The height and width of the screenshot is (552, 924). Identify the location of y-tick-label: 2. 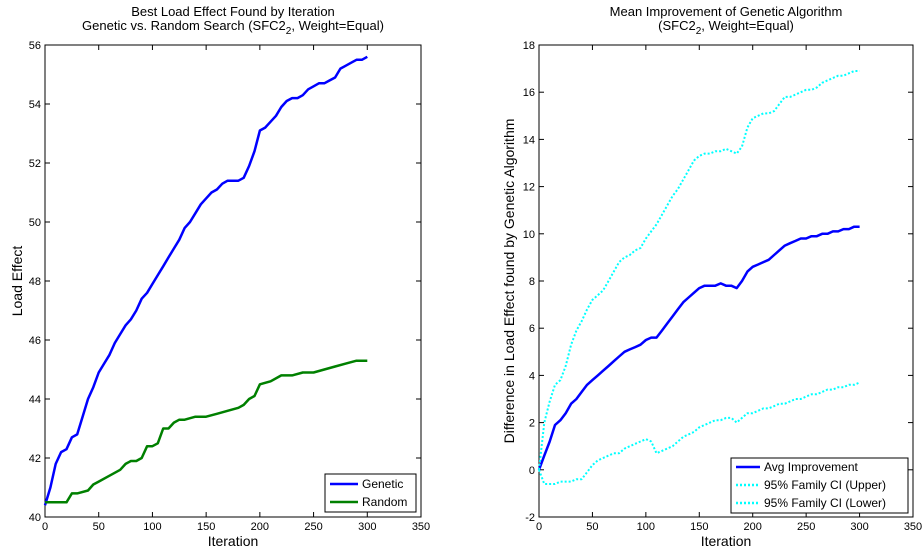
(532, 424).